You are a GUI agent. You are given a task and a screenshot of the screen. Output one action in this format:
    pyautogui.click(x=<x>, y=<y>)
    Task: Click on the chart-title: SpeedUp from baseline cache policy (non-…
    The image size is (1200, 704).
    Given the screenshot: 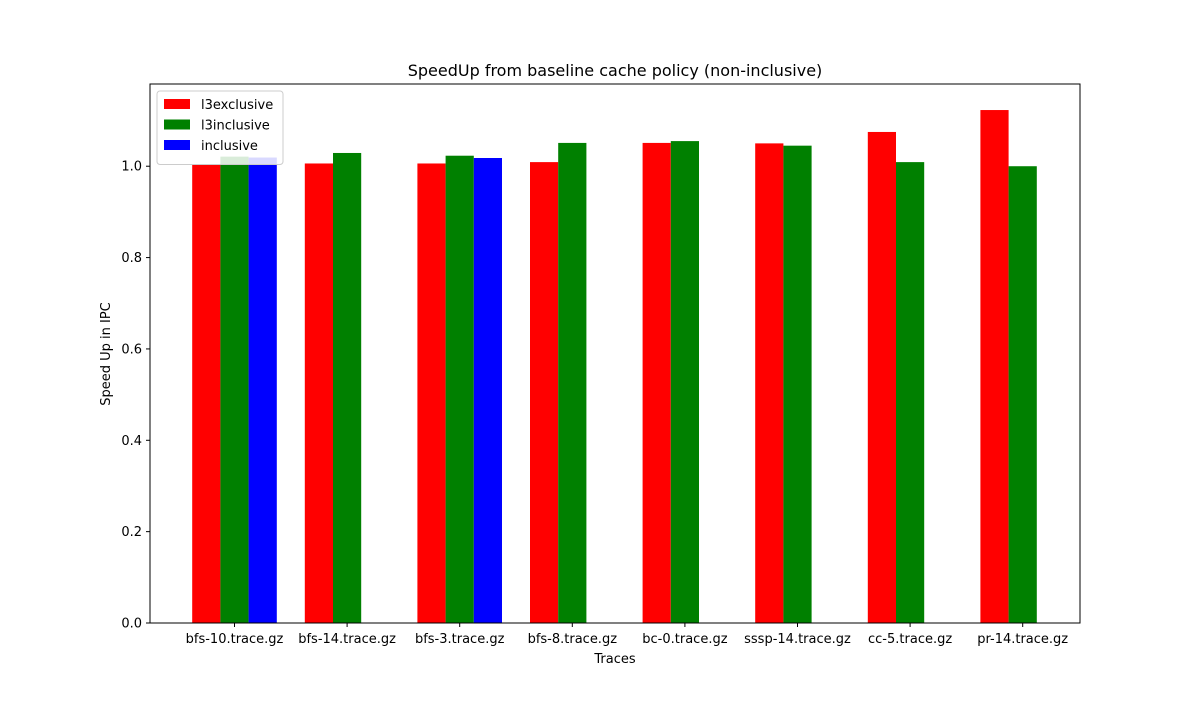 What is the action you would take?
    pyautogui.click(x=615, y=70)
    